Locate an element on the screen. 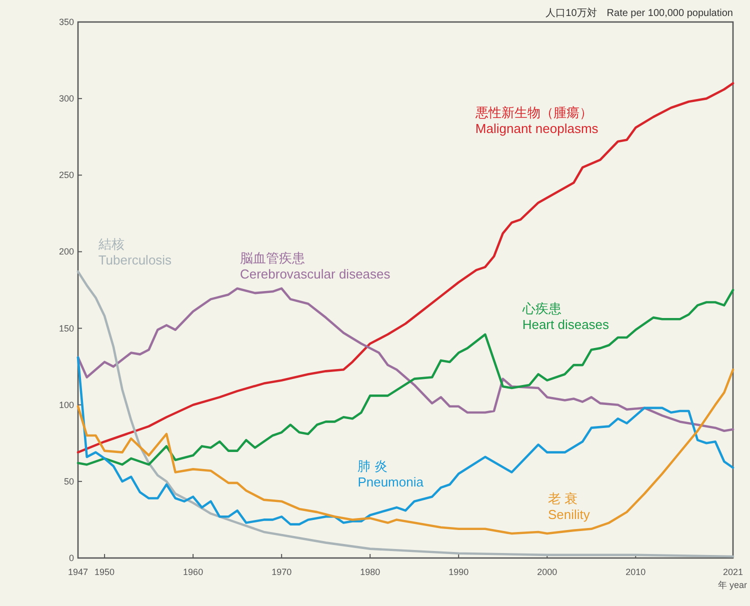  x-tick-label: 1947 is located at coordinates (78, 572).